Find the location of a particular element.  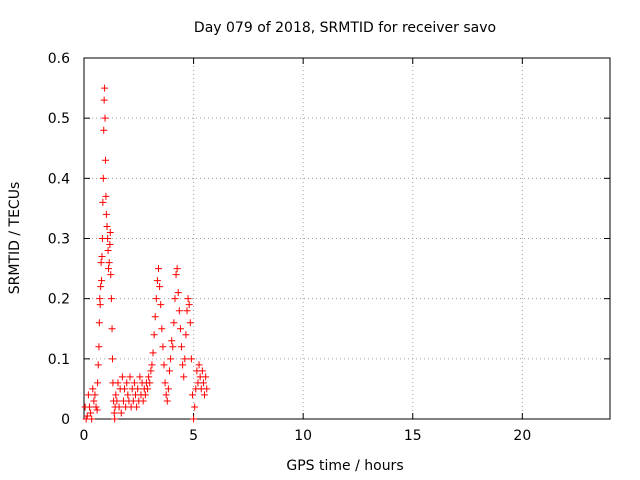

y-tick-label: 0.3 is located at coordinates (59, 240).